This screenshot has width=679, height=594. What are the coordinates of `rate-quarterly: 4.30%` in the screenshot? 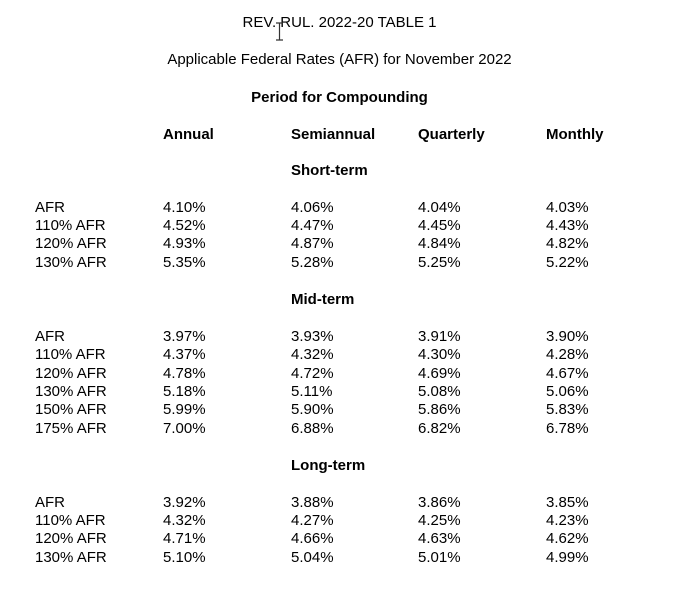 It's located at (439, 354).